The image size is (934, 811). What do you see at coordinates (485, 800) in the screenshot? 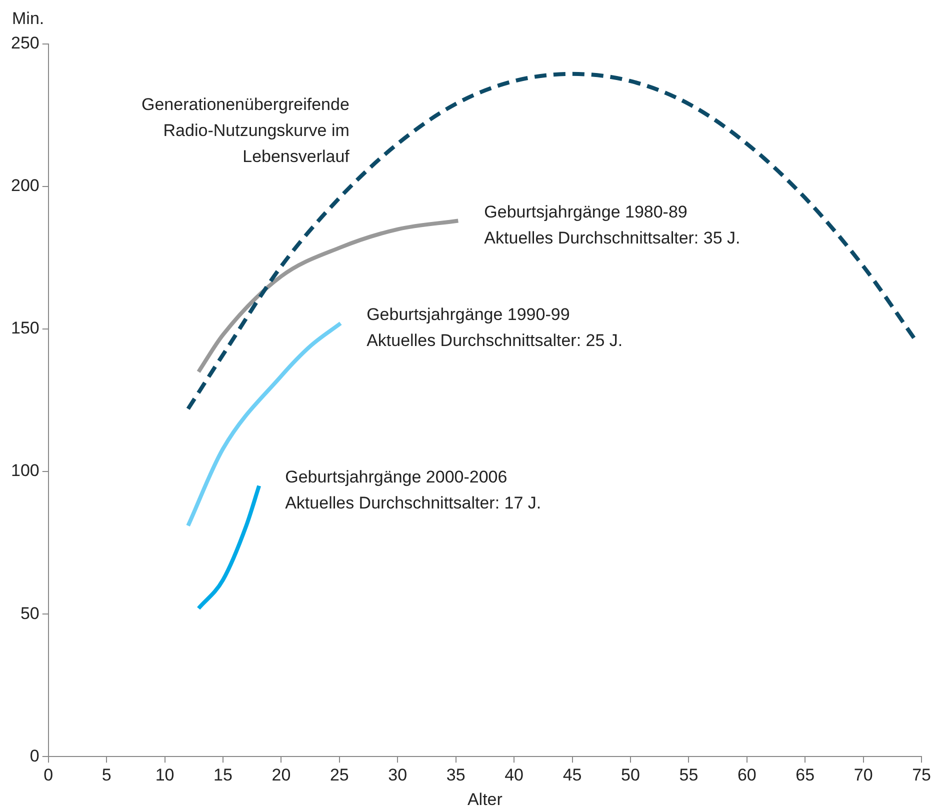
I see `x-axis-title: Alter` at bounding box center [485, 800].